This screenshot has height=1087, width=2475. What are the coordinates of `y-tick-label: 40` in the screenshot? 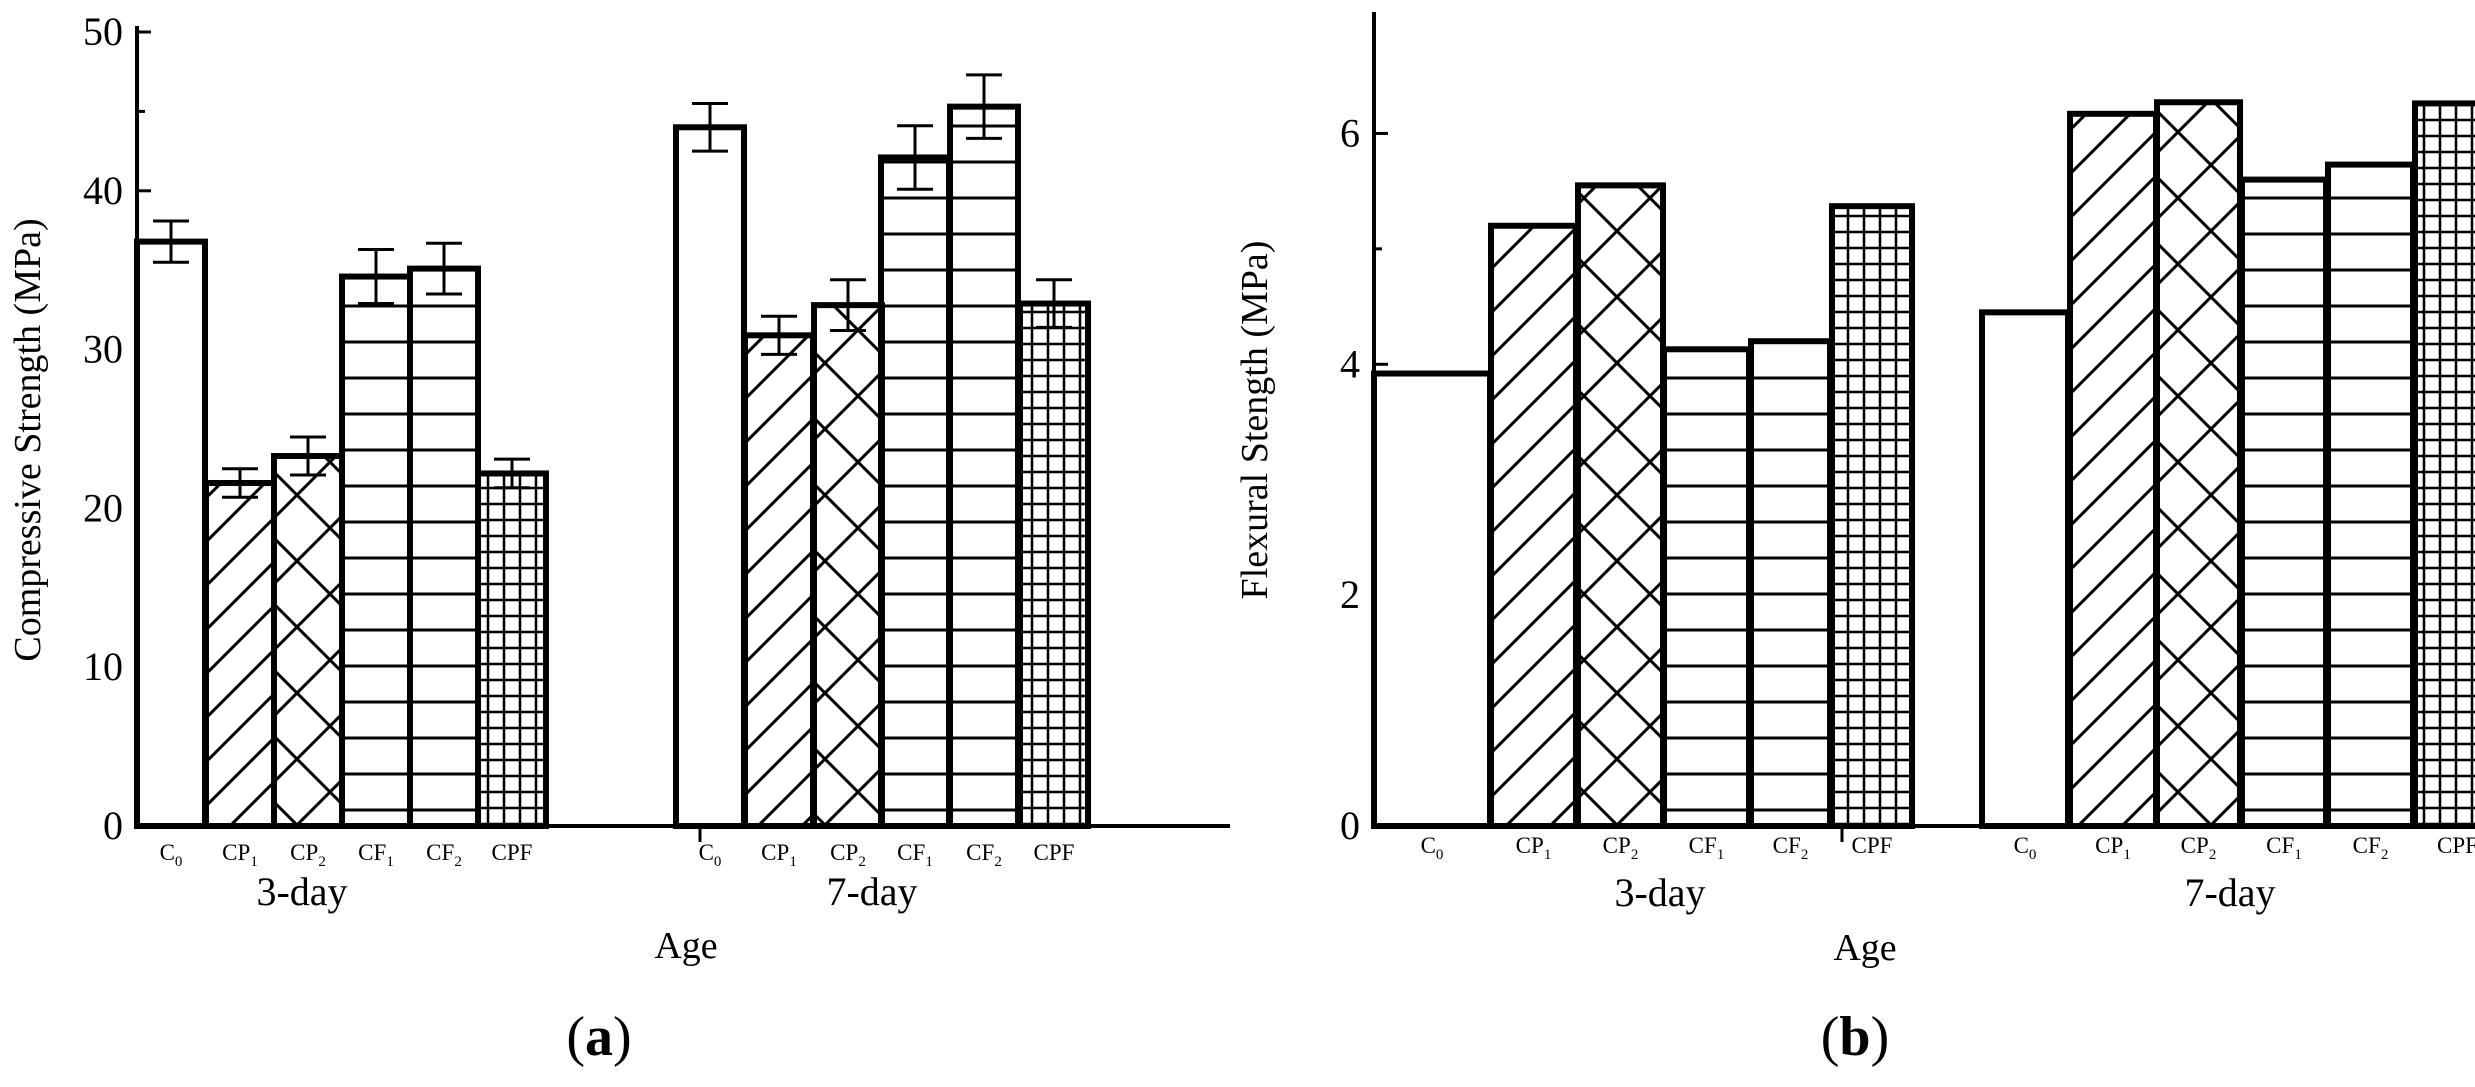 It's located at (103, 190).